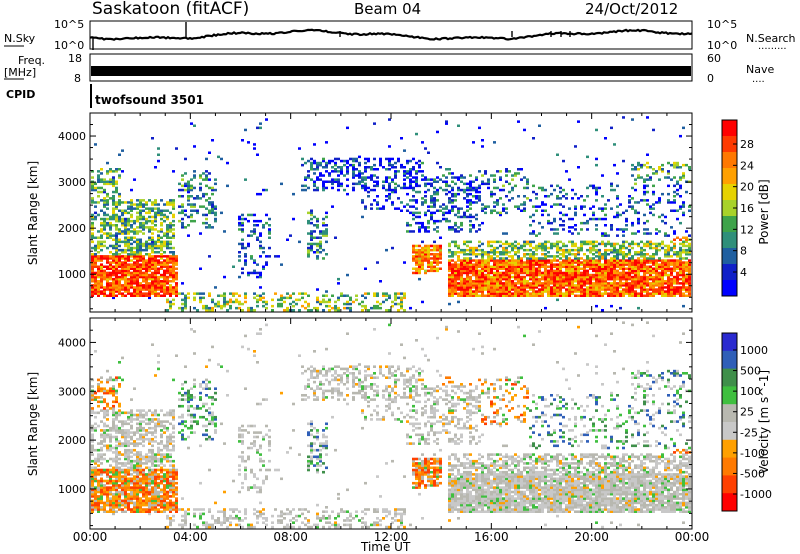 The height and width of the screenshot is (554, 800). What do you see at coordinates (170, 9) in the screenshot?
I see `station-title: Saskatoon (fitACF)` at bounding box center [170, 9].